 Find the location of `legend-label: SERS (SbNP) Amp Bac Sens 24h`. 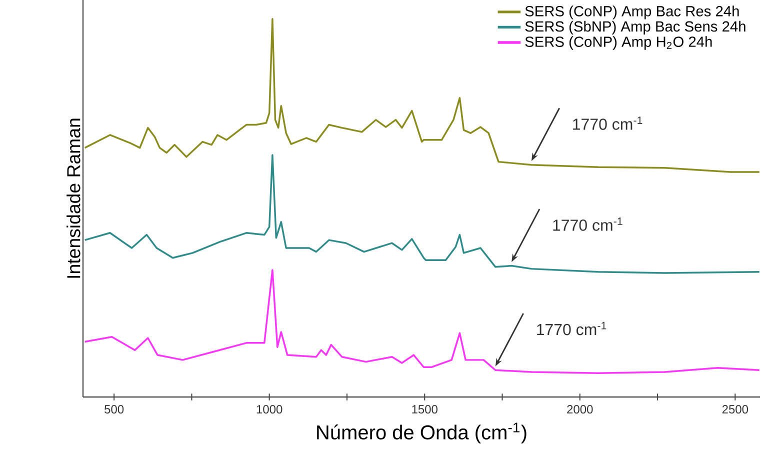

legend-label: SERS (SbNP) Amp Bac Sens 24h is located at coordinates (635, 27).